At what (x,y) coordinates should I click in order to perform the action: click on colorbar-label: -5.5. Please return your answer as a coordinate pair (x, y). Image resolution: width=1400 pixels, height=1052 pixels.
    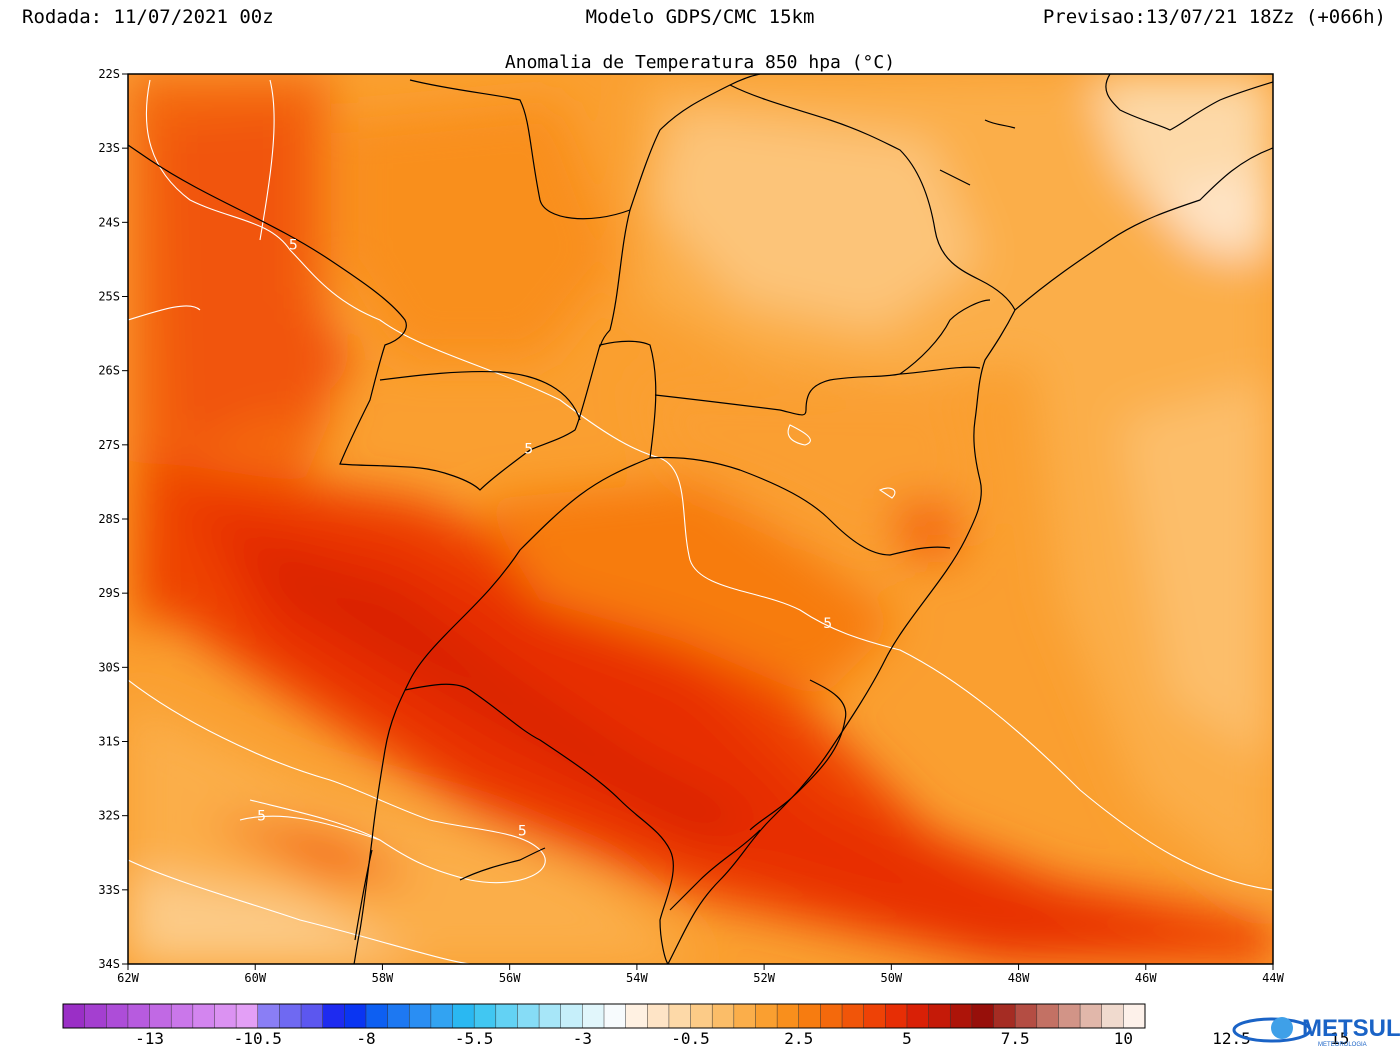
    Looking at the image, I should click on (474, 1038).